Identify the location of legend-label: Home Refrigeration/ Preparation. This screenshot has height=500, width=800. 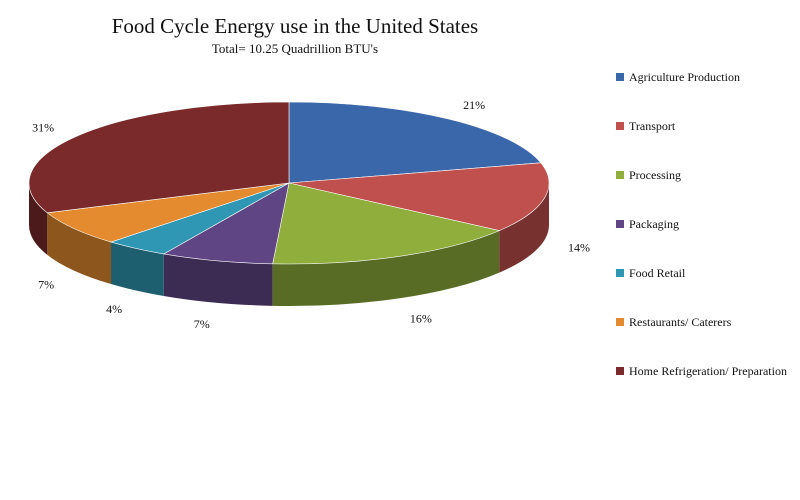
(708, 371).